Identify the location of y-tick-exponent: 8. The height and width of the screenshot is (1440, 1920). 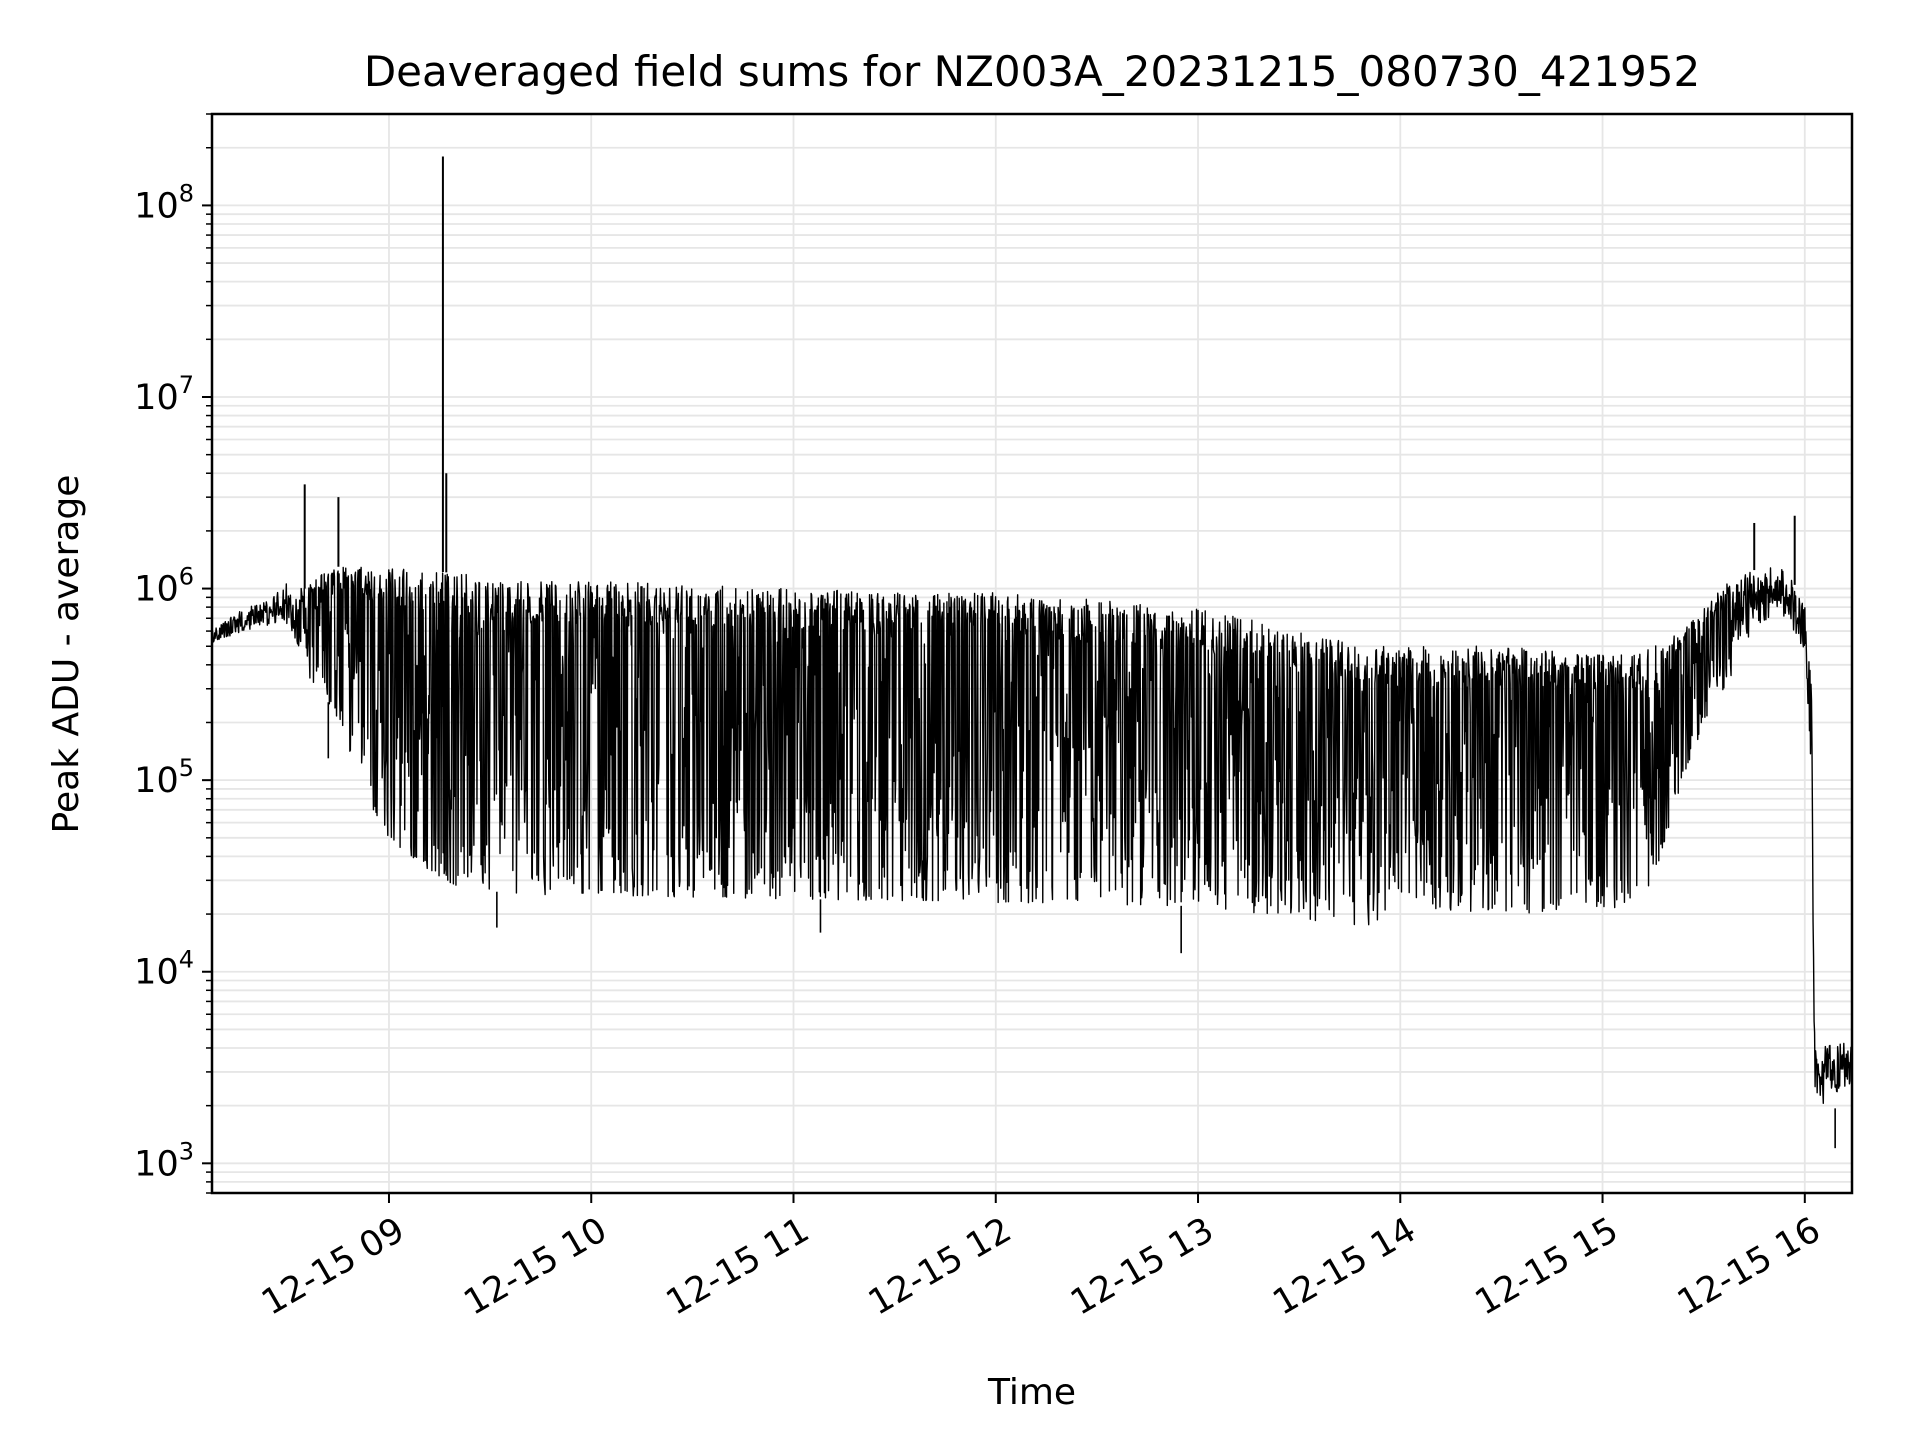
(186, 193).